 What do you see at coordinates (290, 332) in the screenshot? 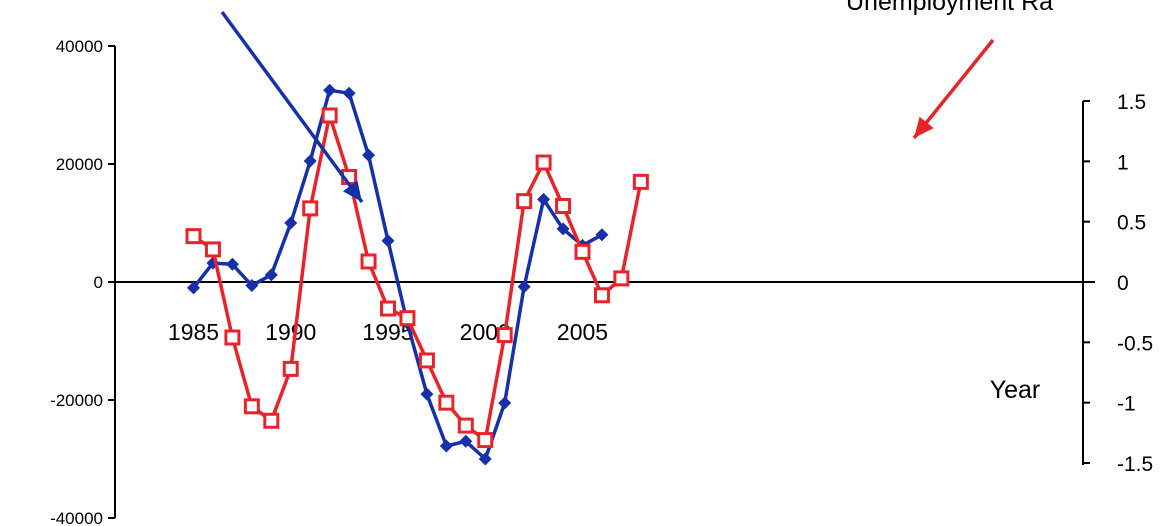
I see `x-axis-tick-label: 1990` at bounding box center [290, 332].